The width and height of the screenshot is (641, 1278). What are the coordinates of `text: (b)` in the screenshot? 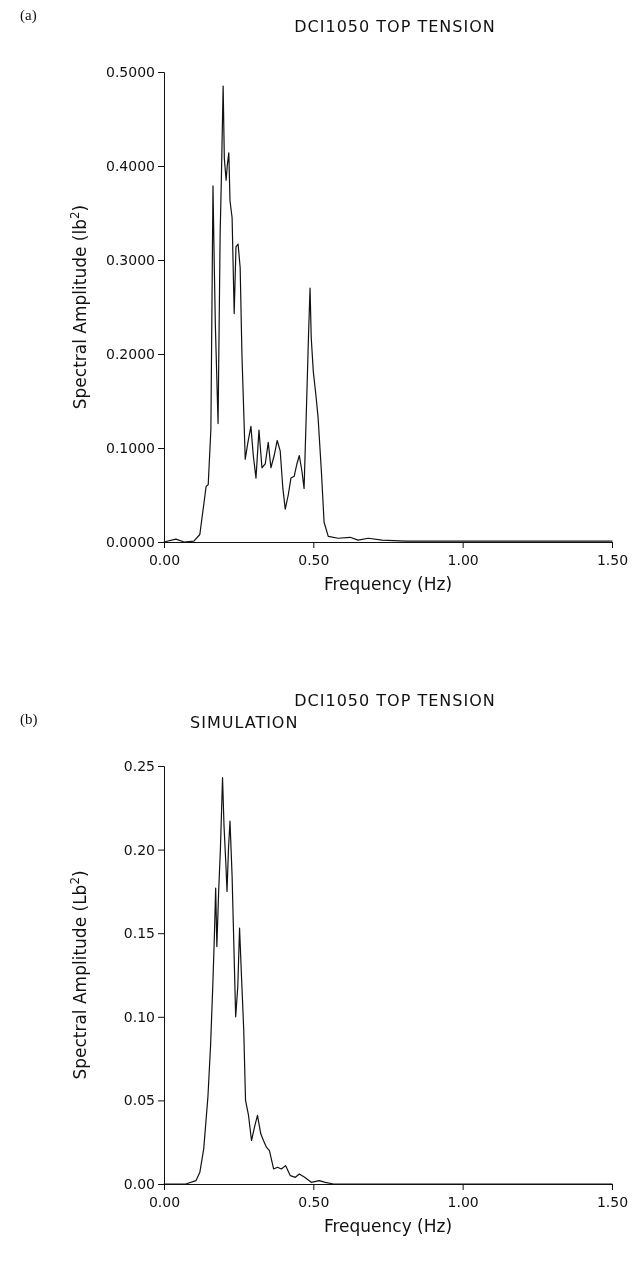 It's located at (29, 719).